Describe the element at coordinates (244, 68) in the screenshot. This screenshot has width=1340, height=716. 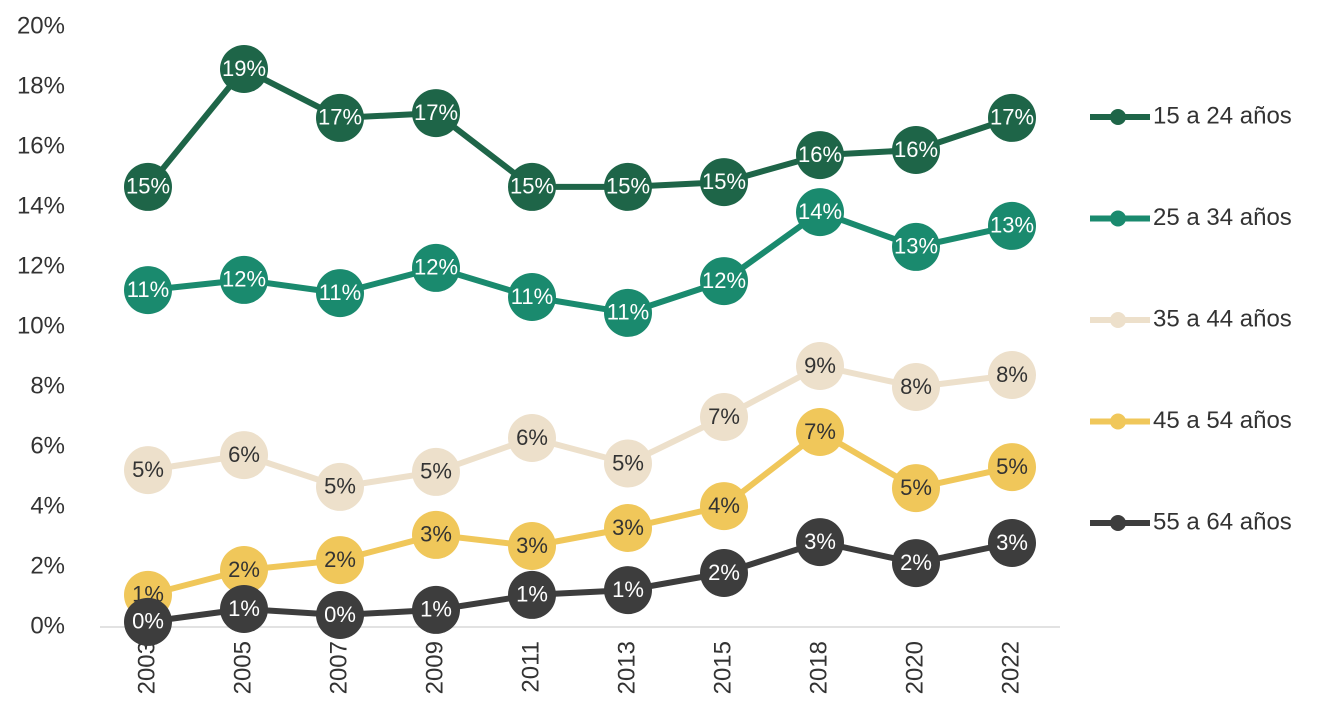
I see `data-label: 19%` at that location.